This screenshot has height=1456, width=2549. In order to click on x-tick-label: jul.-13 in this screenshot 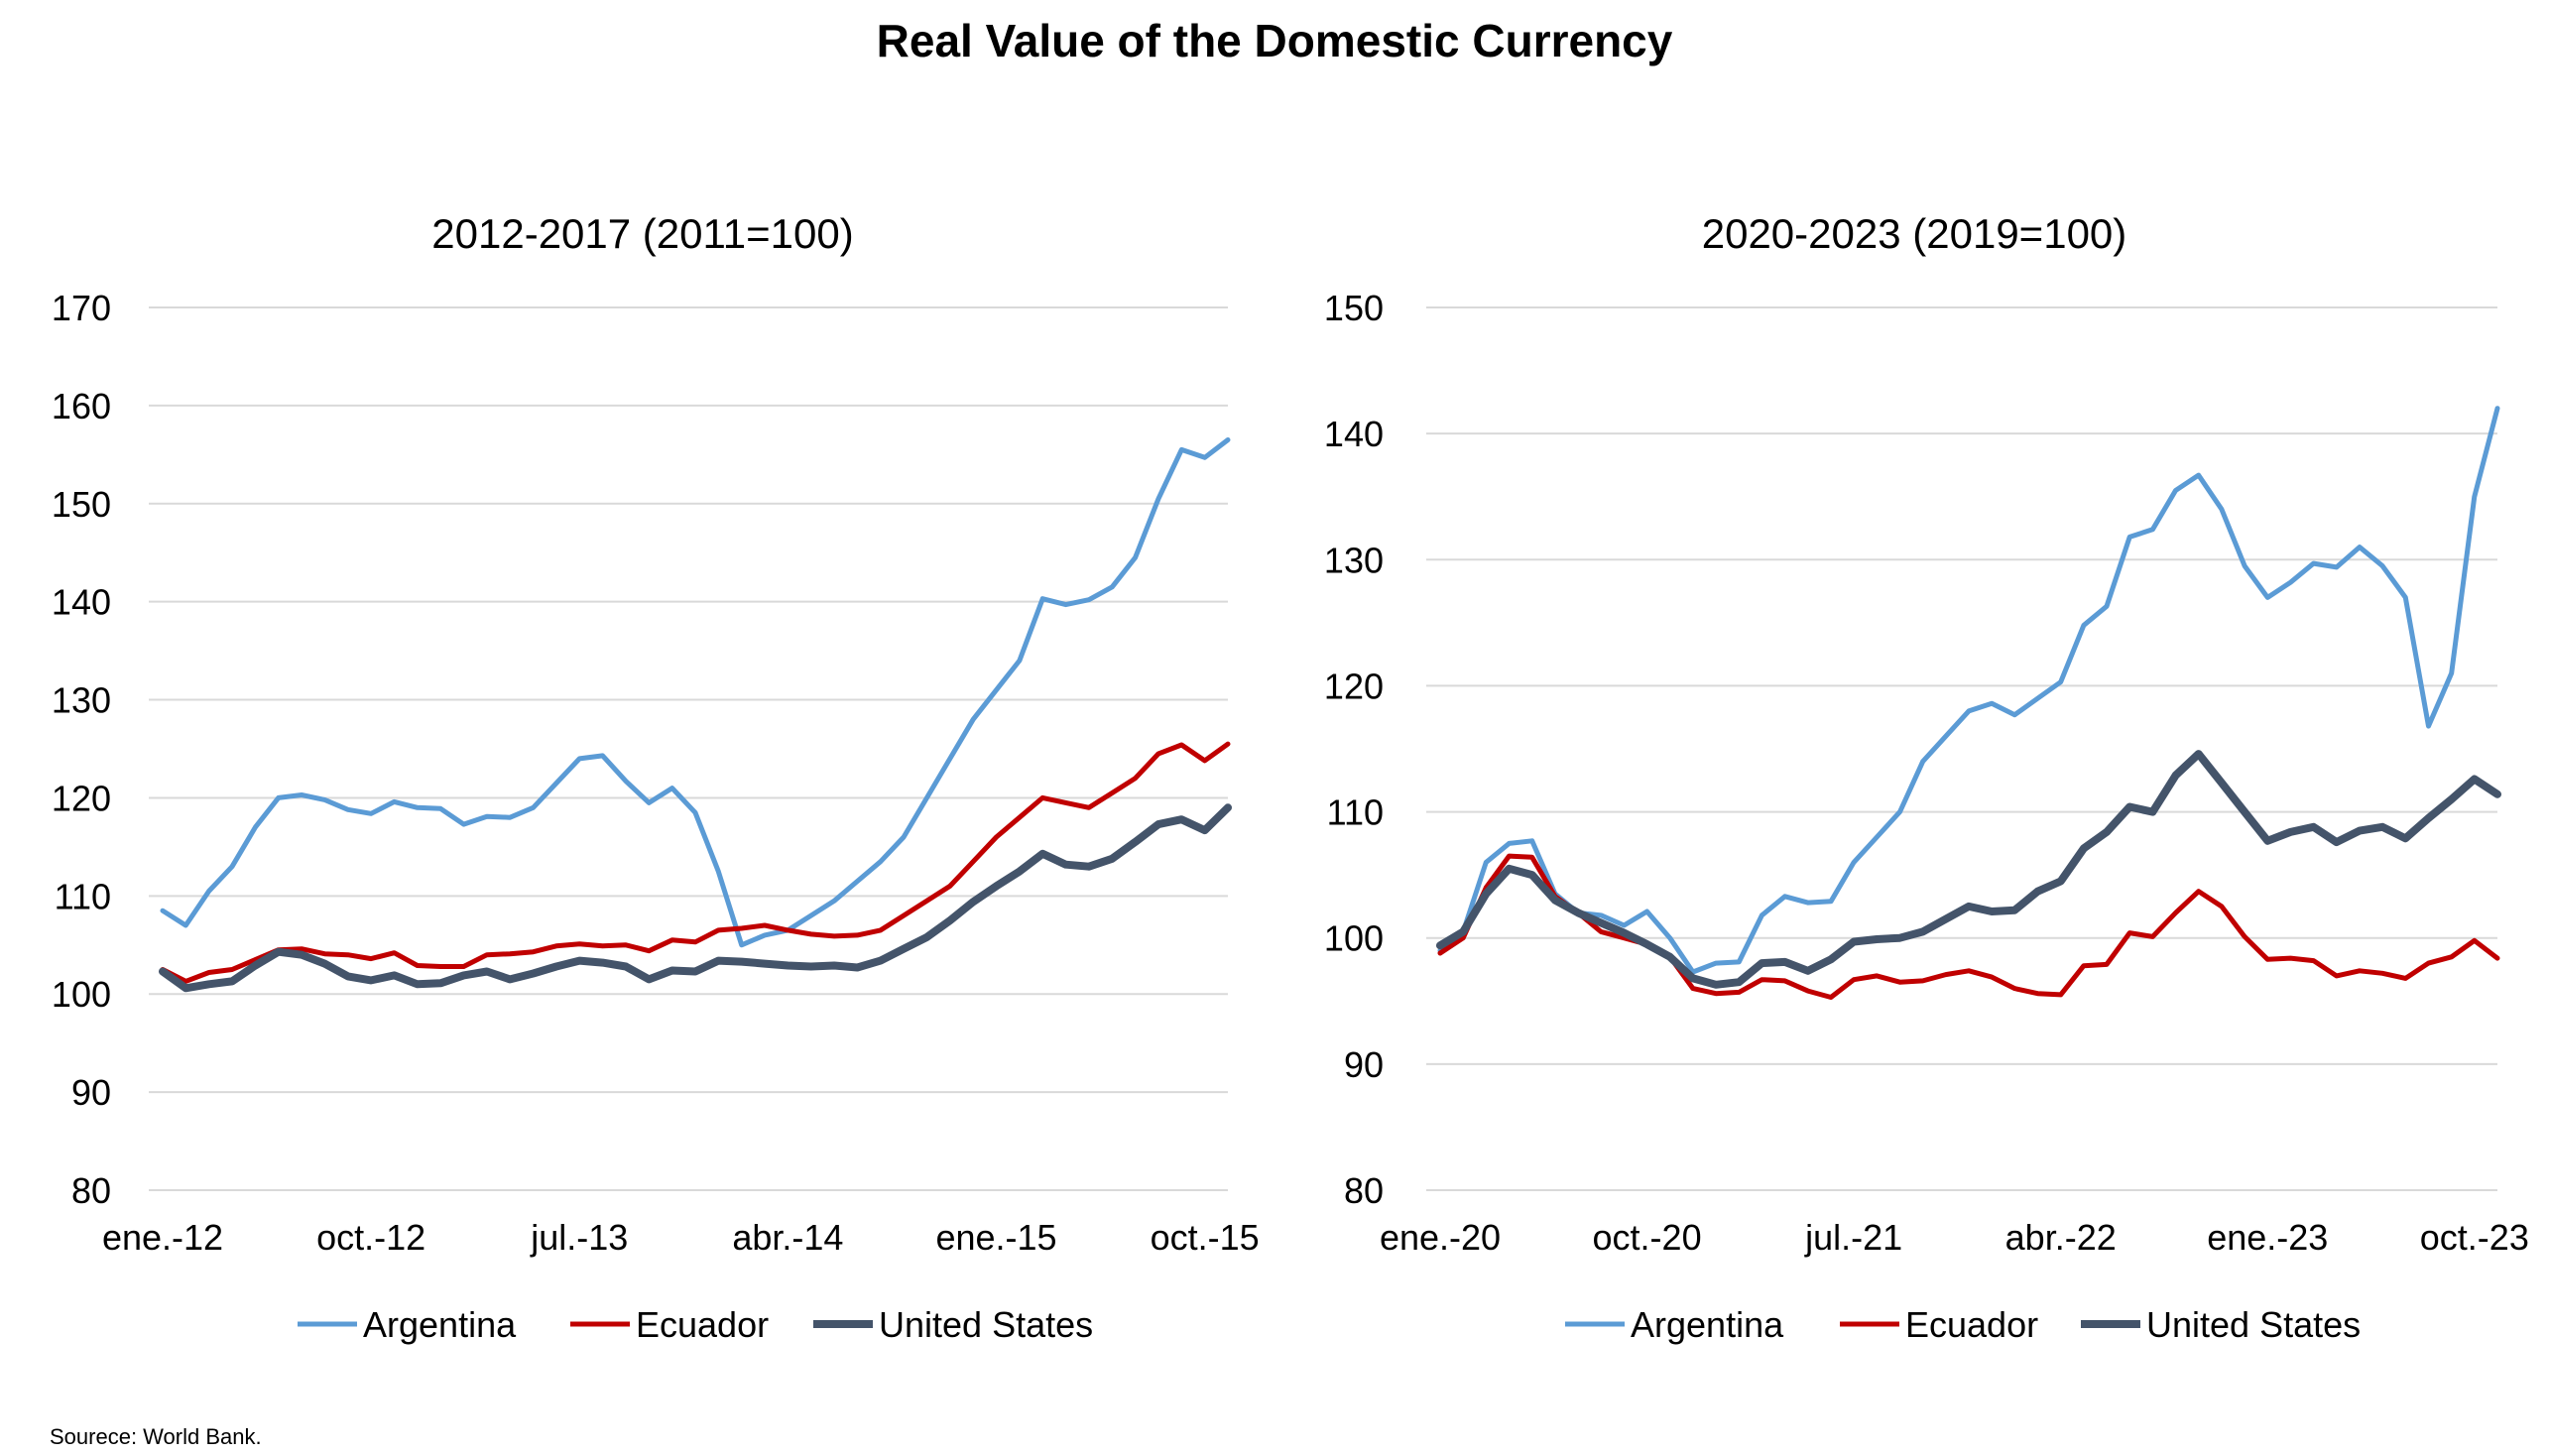, I will do `click(579, 1237)`.